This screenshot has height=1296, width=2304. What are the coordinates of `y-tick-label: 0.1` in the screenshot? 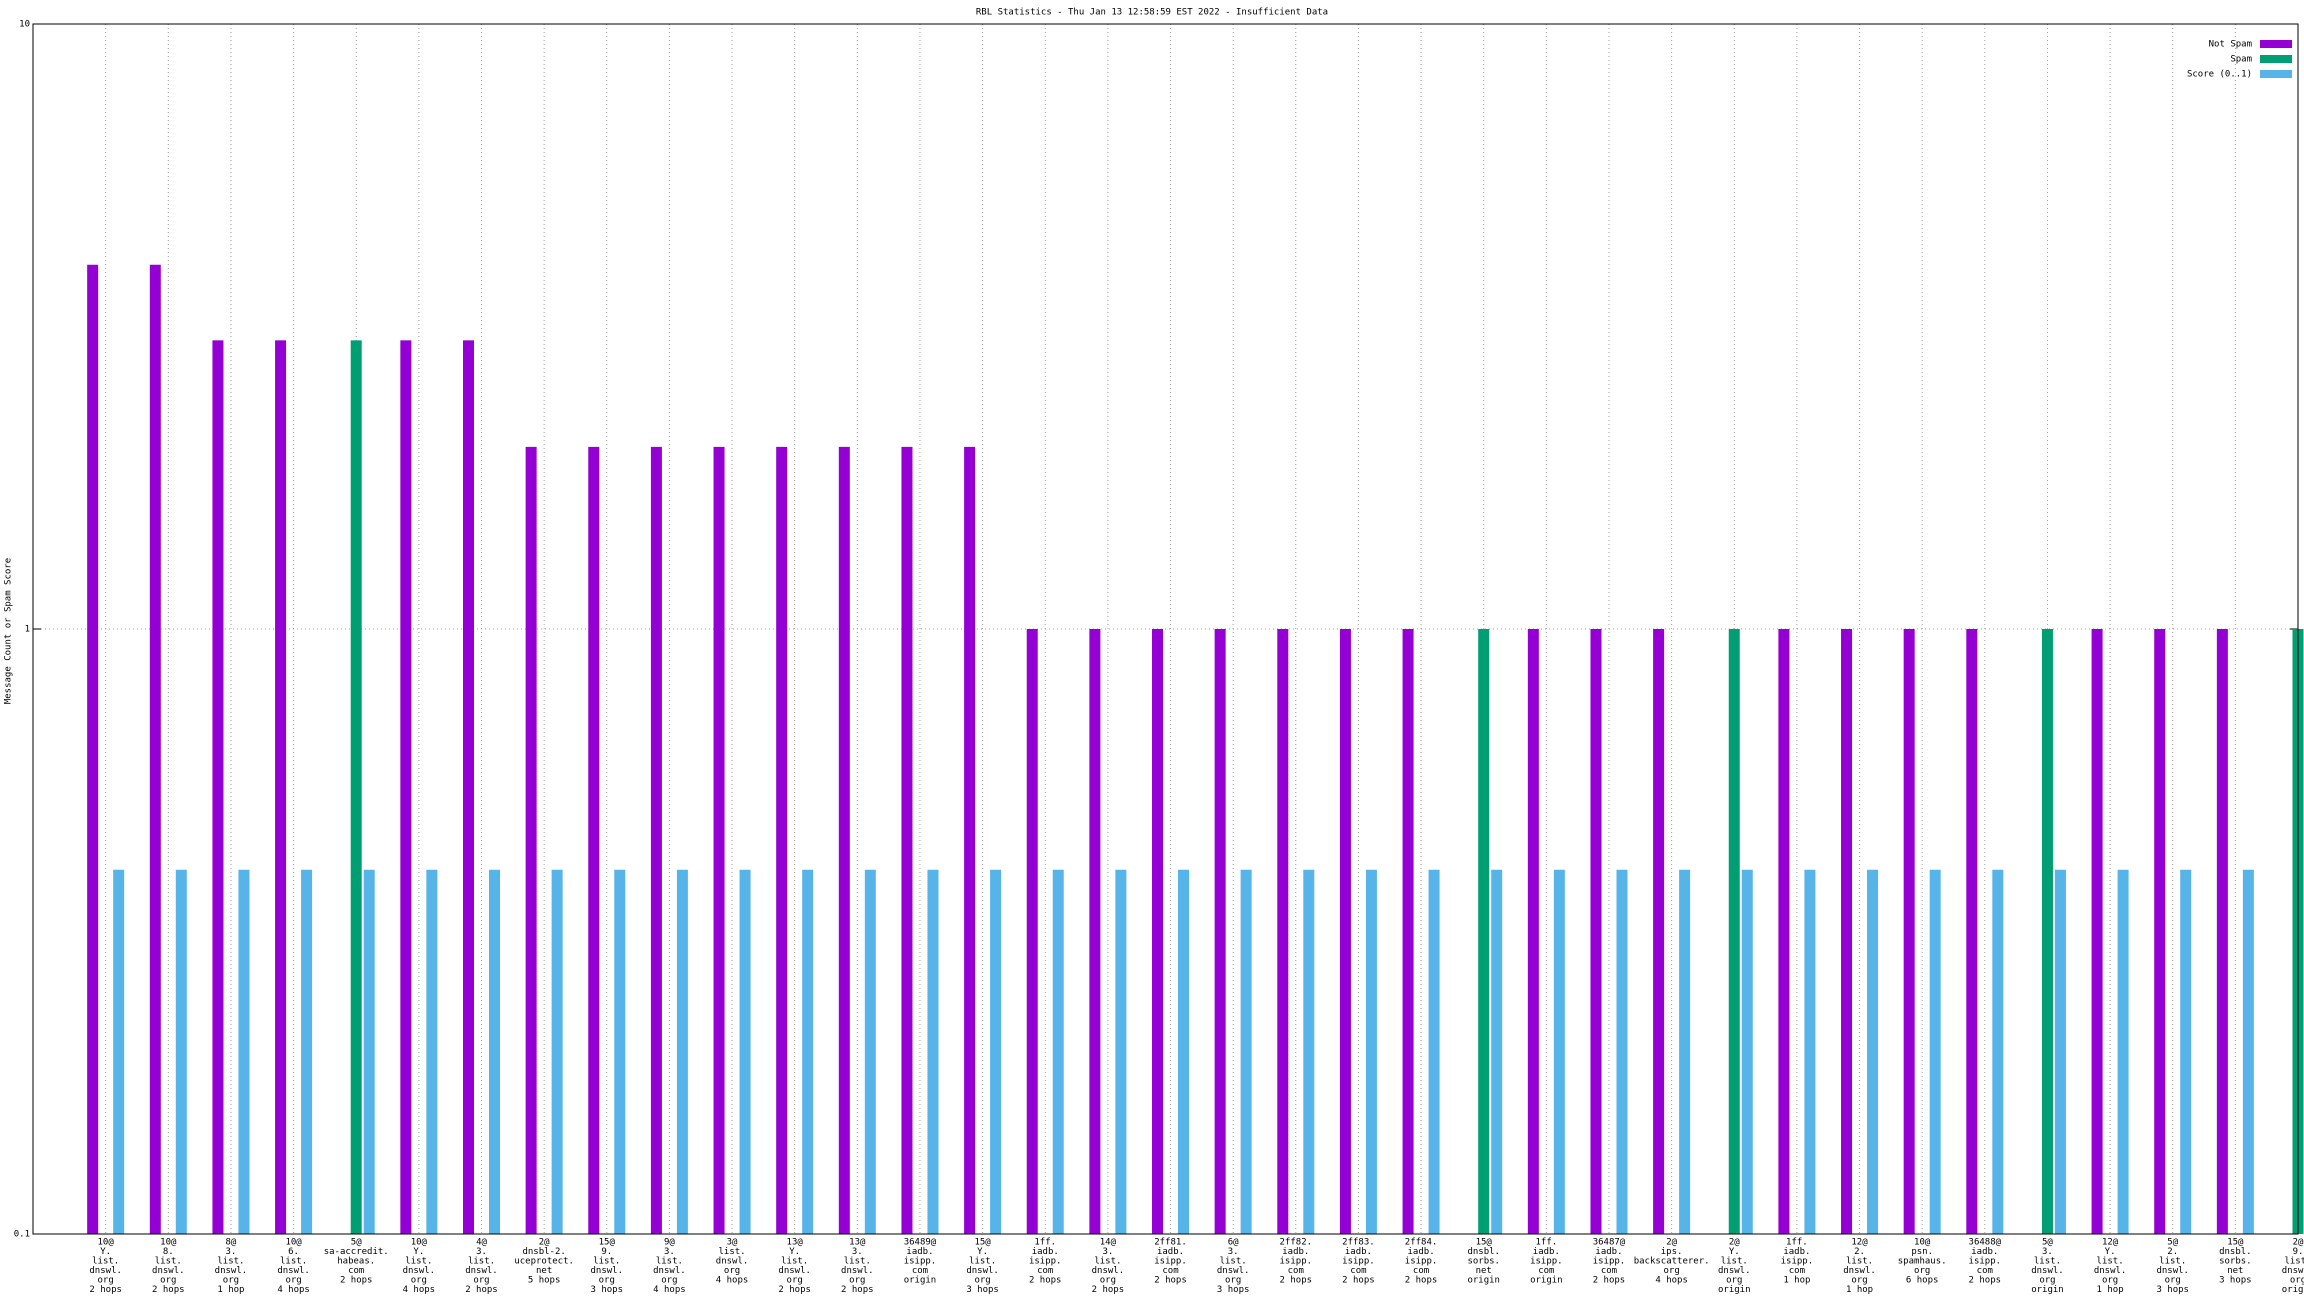 It's located at (22, 1235).